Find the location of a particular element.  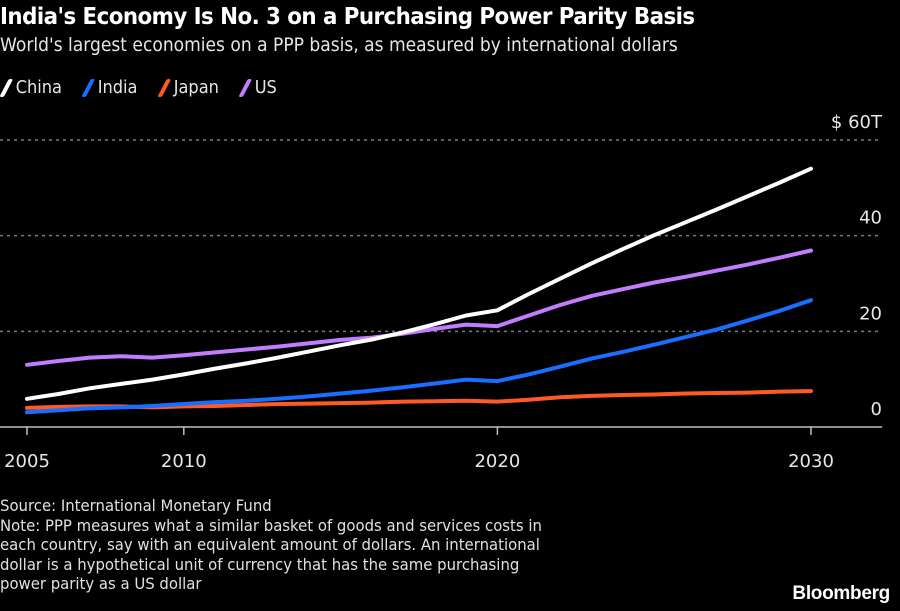

legend: China India Japan US is located at coordinates (140, 87).